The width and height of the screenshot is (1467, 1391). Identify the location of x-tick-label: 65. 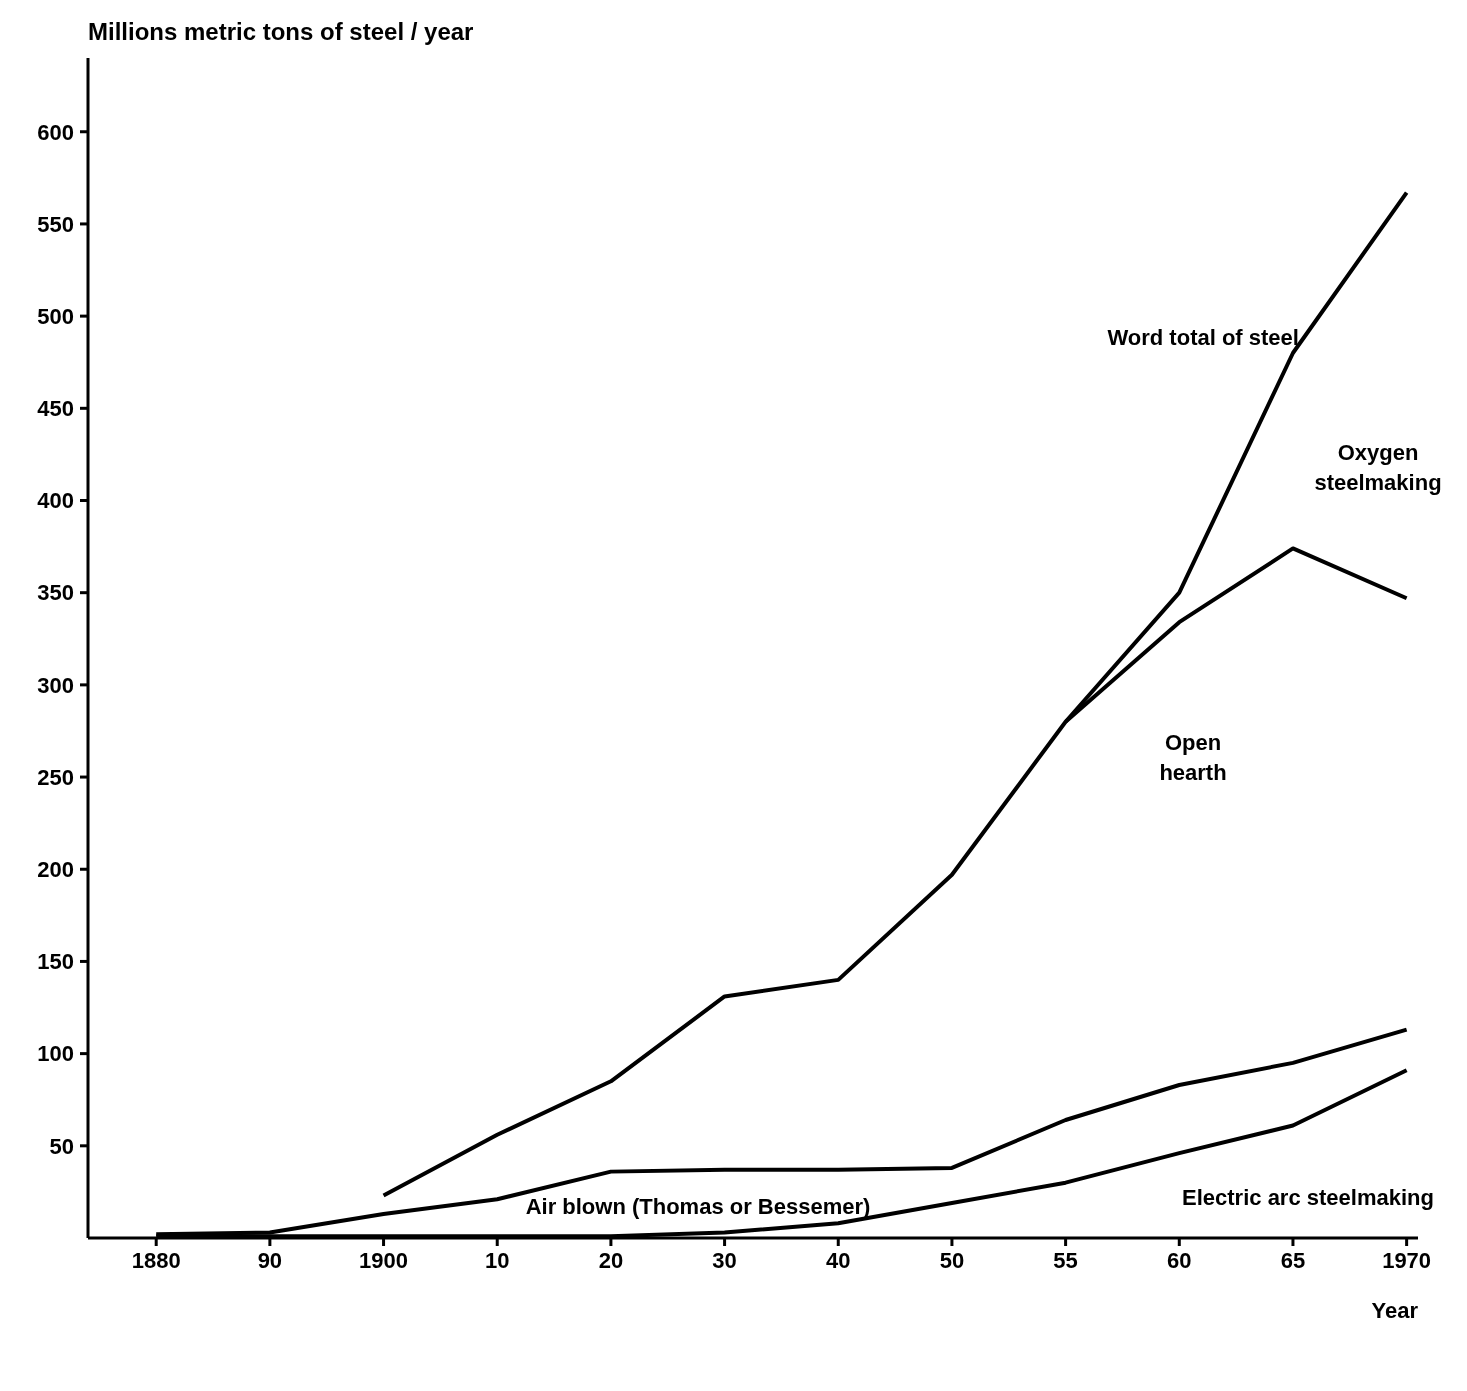
(1293, 1260).